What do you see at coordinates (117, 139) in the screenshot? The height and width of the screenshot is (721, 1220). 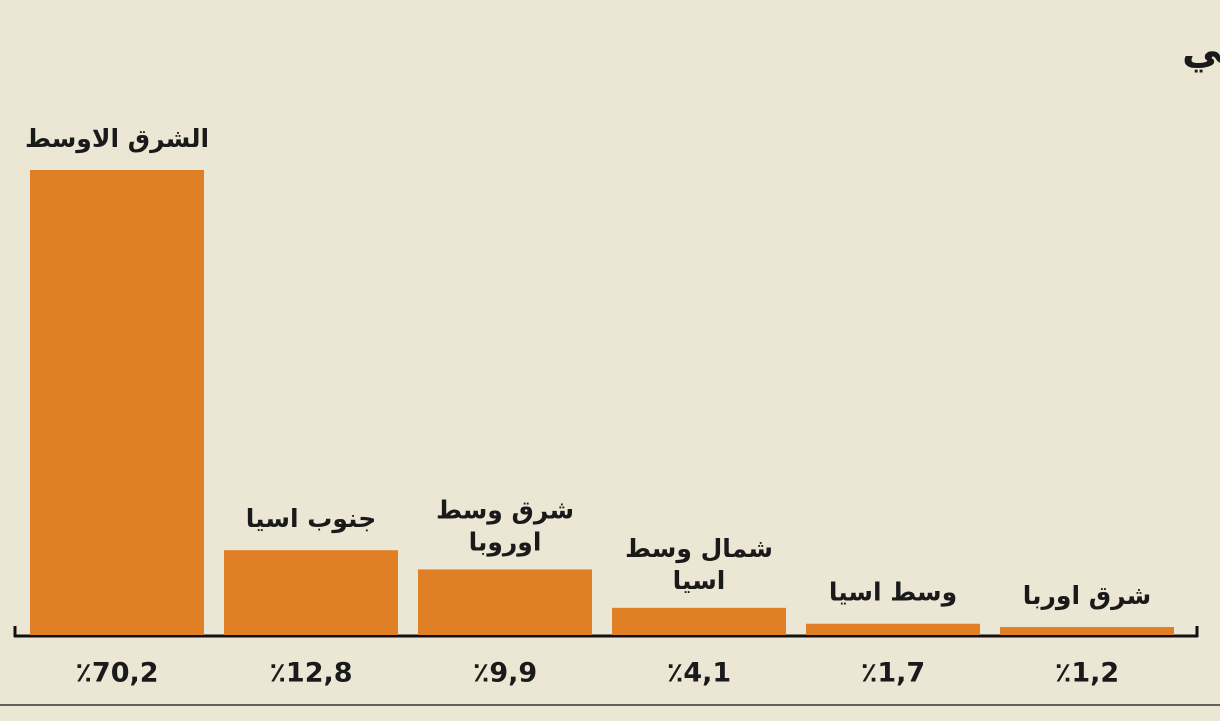 I see `category-label: الشرق الاوسط` at bounding box center [117, 139].